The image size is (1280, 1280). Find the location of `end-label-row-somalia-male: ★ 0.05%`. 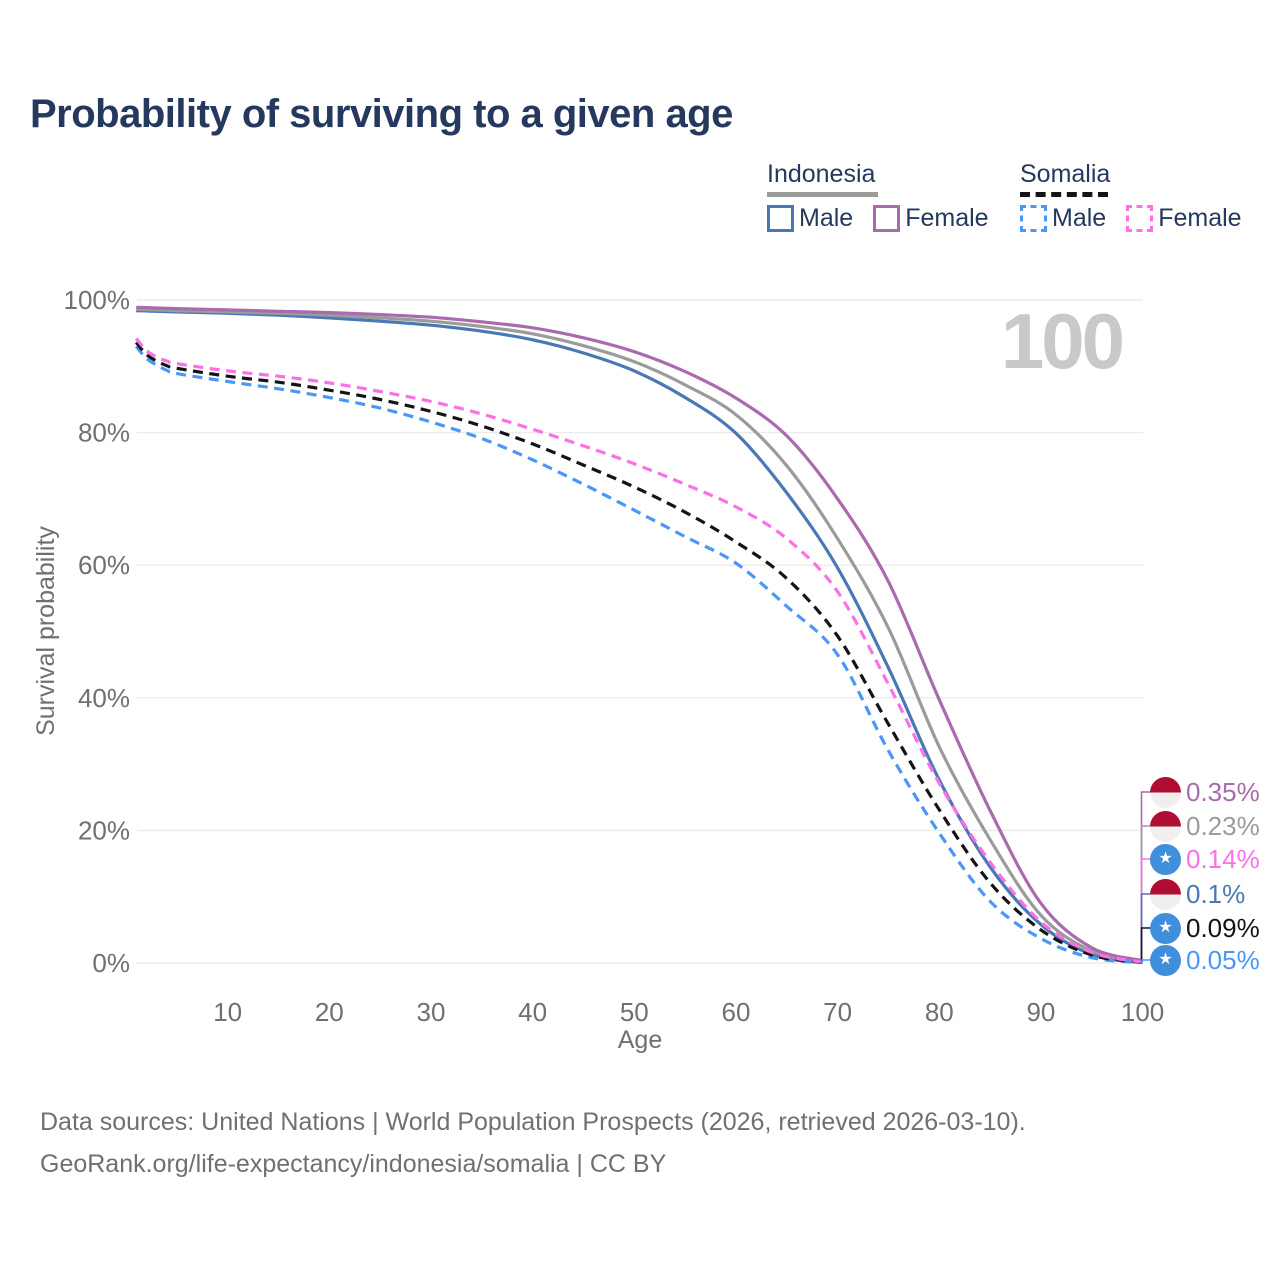

end-label-row-somalia-male: ★ 0.05% is located at coordinates (1205, 960).